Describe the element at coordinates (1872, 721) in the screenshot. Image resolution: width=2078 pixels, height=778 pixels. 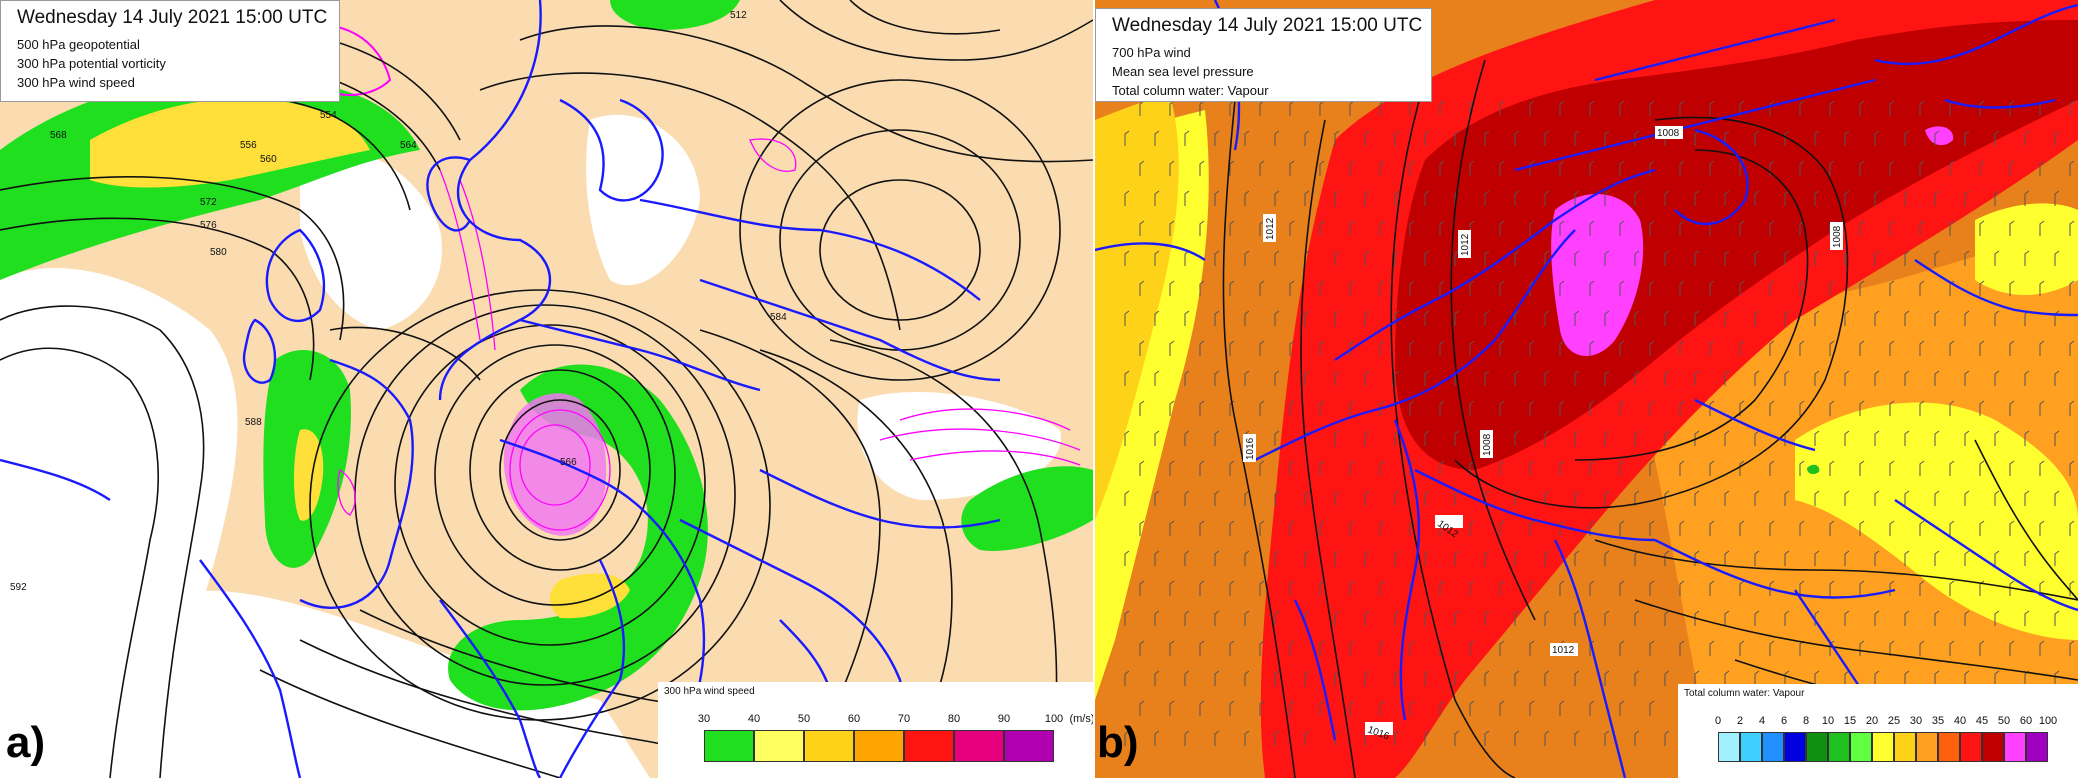
I see `legend-tick-label: 20` at that location.